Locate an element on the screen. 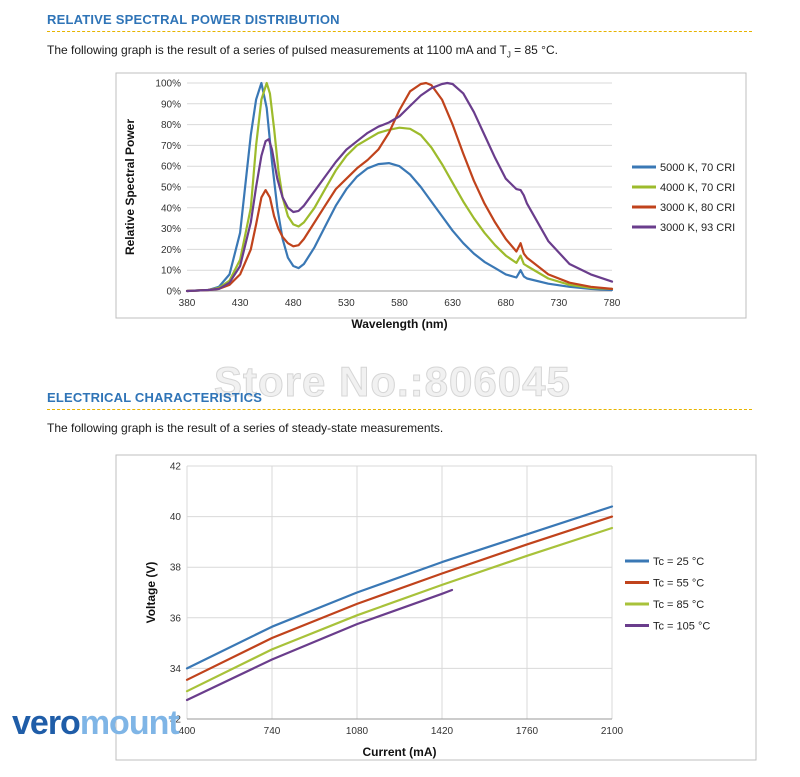 The width and height of the screenshot is (800, 777). electrical-section-rule is located at coordinates (399, 409).